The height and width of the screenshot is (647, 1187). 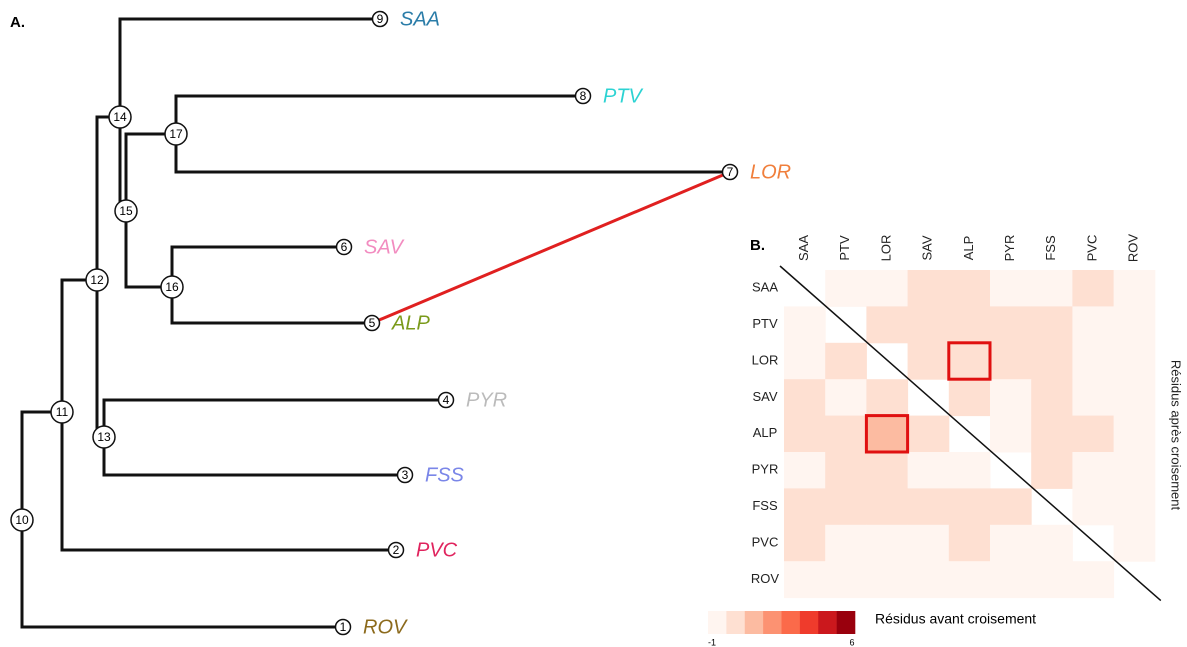 I want to click on leaf-name: SAA, so click(x=420, y=19).